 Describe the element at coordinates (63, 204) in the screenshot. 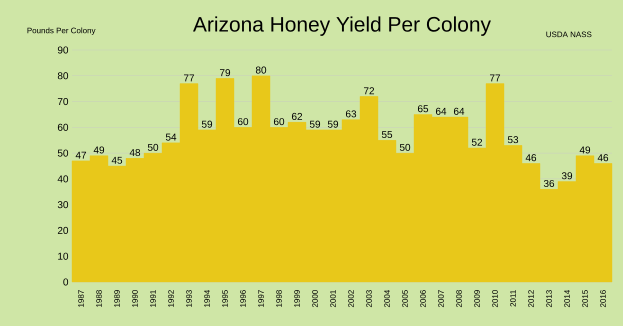

I see `y-tick-label: 30` at that location.